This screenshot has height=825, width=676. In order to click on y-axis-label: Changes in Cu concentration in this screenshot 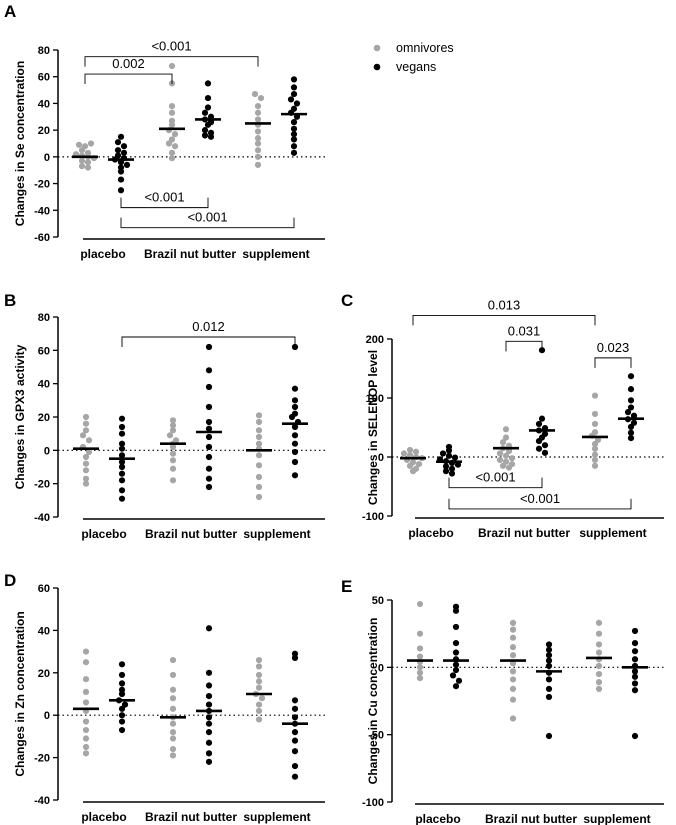, I will do `click(373, 701)`.